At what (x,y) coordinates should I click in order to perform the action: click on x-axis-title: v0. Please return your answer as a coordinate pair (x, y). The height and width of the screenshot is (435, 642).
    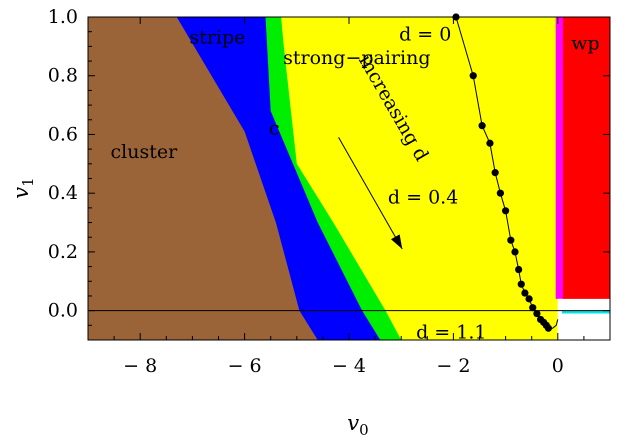
    Looking at the image, I should click on (357, 423).